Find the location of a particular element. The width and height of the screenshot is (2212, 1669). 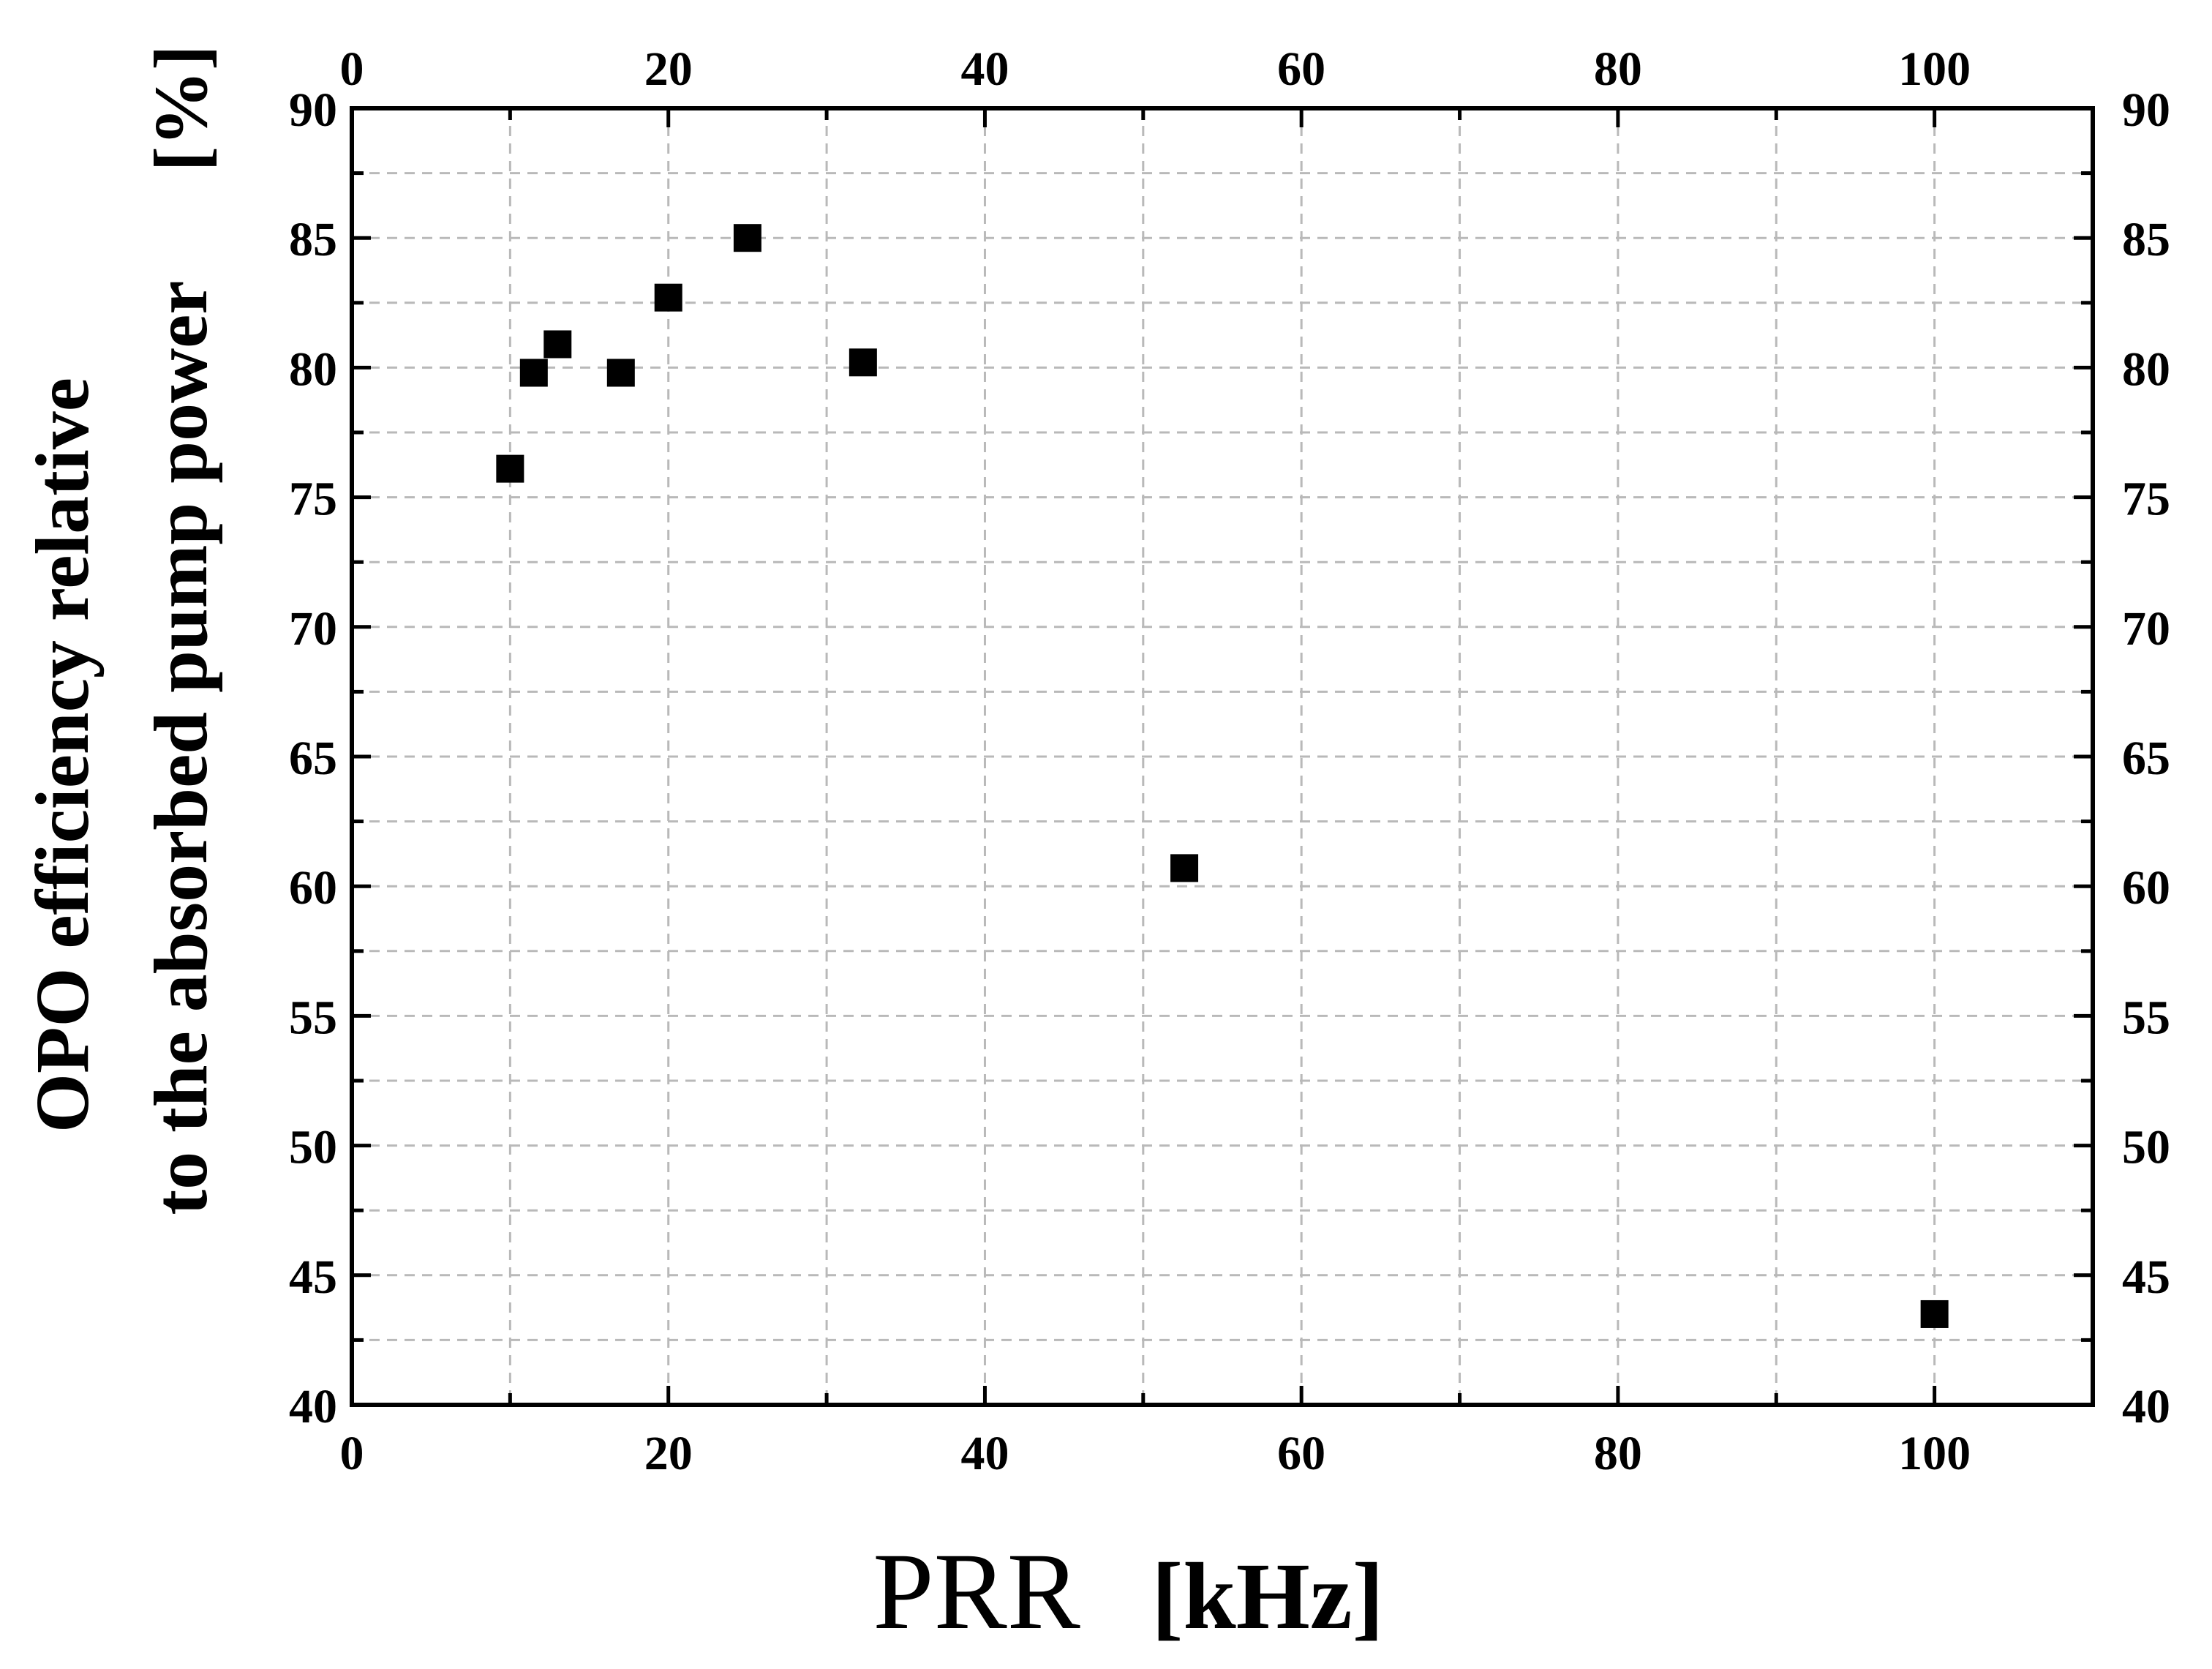

y-tick-label-right: 60 is located at coordinates (2146, 888).